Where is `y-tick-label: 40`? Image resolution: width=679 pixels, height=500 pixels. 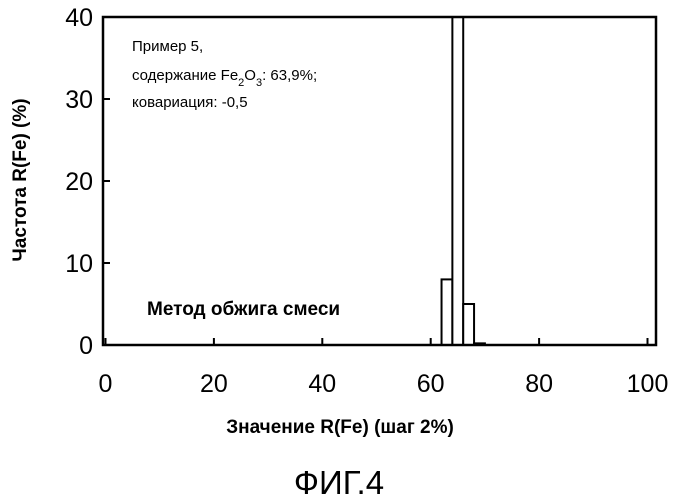
y-tick-label: 40 is located at coordinates (79, 18).